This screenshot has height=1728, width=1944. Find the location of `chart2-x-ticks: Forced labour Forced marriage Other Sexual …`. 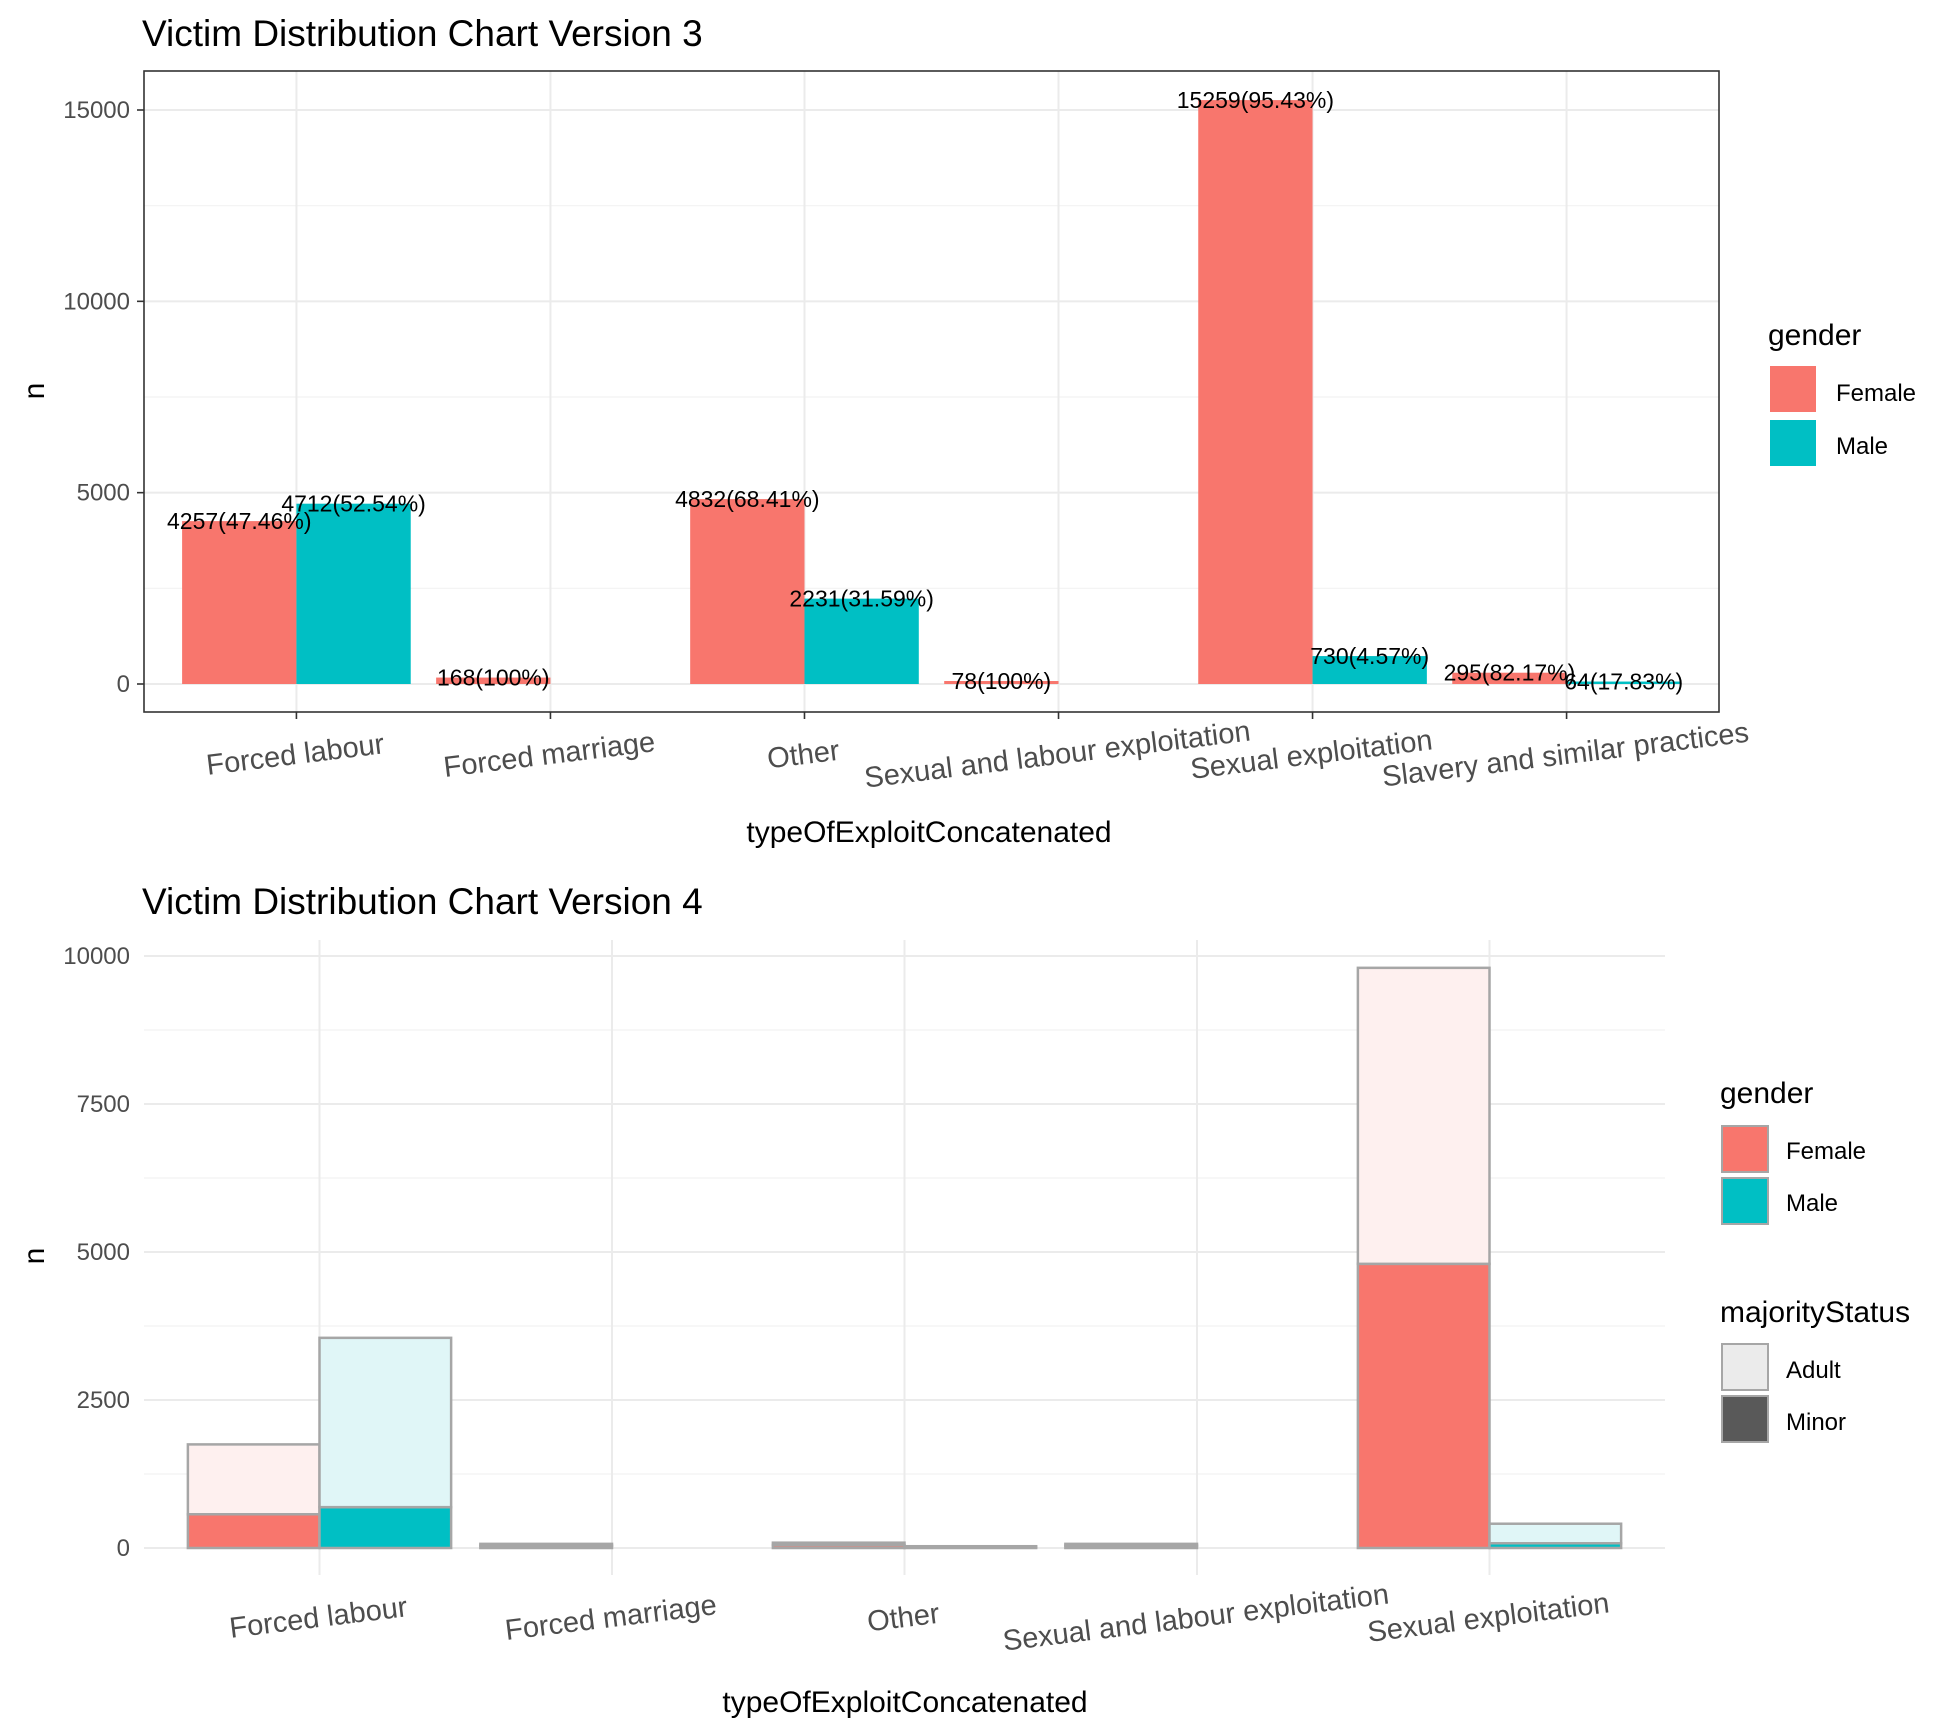

chart2-x-ticks: Forced labour Forced marriage Other Sexual … is located at coordinates (920, 1618).